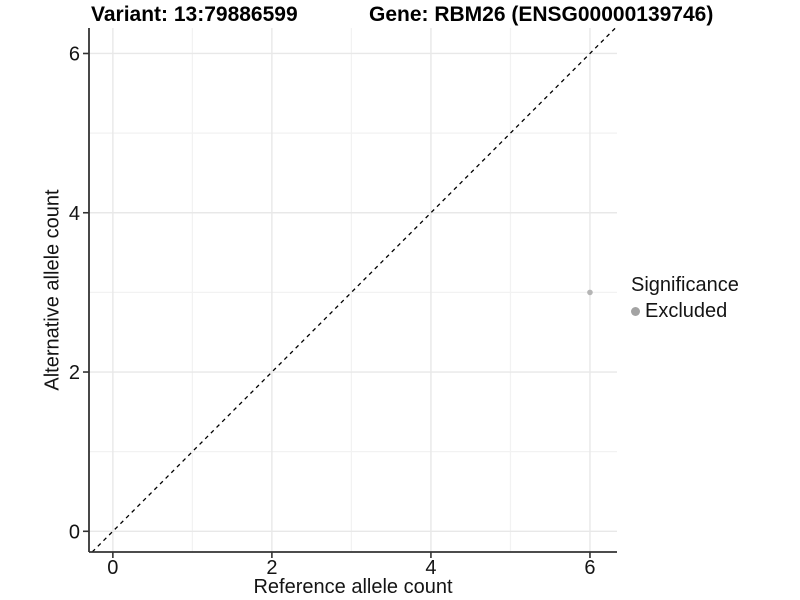 This screenshot has height=600, width=800. What do you see at coordinates (74, 54) in the screenshot?
I see `y-tick-label: 6` at bounding box center [74, 54].